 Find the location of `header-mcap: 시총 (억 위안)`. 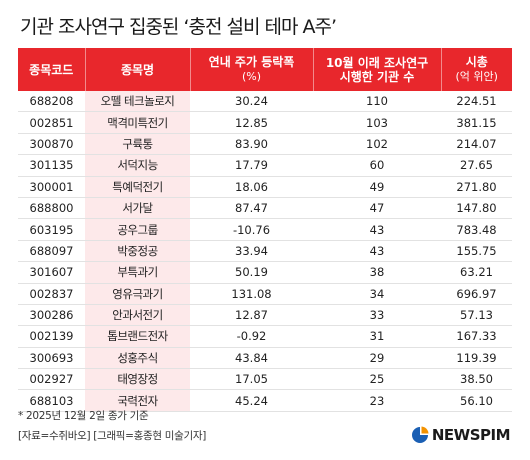

header-mcap: 시총 (억 위안) is located at coordinates (476, 69).